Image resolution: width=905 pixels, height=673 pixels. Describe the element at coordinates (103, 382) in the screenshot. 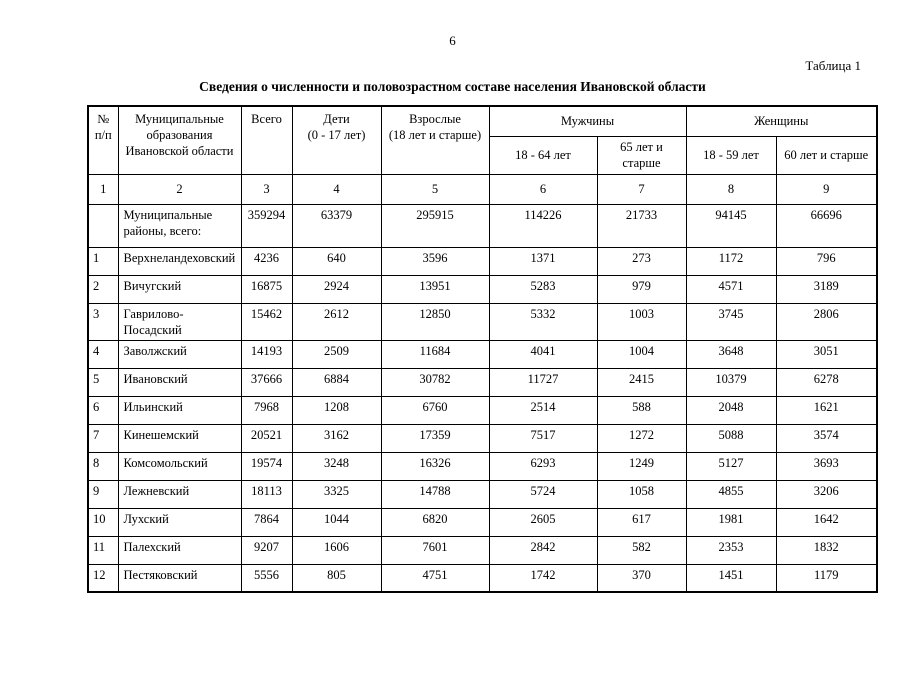

I see `row-number-cell: 5` at that location.